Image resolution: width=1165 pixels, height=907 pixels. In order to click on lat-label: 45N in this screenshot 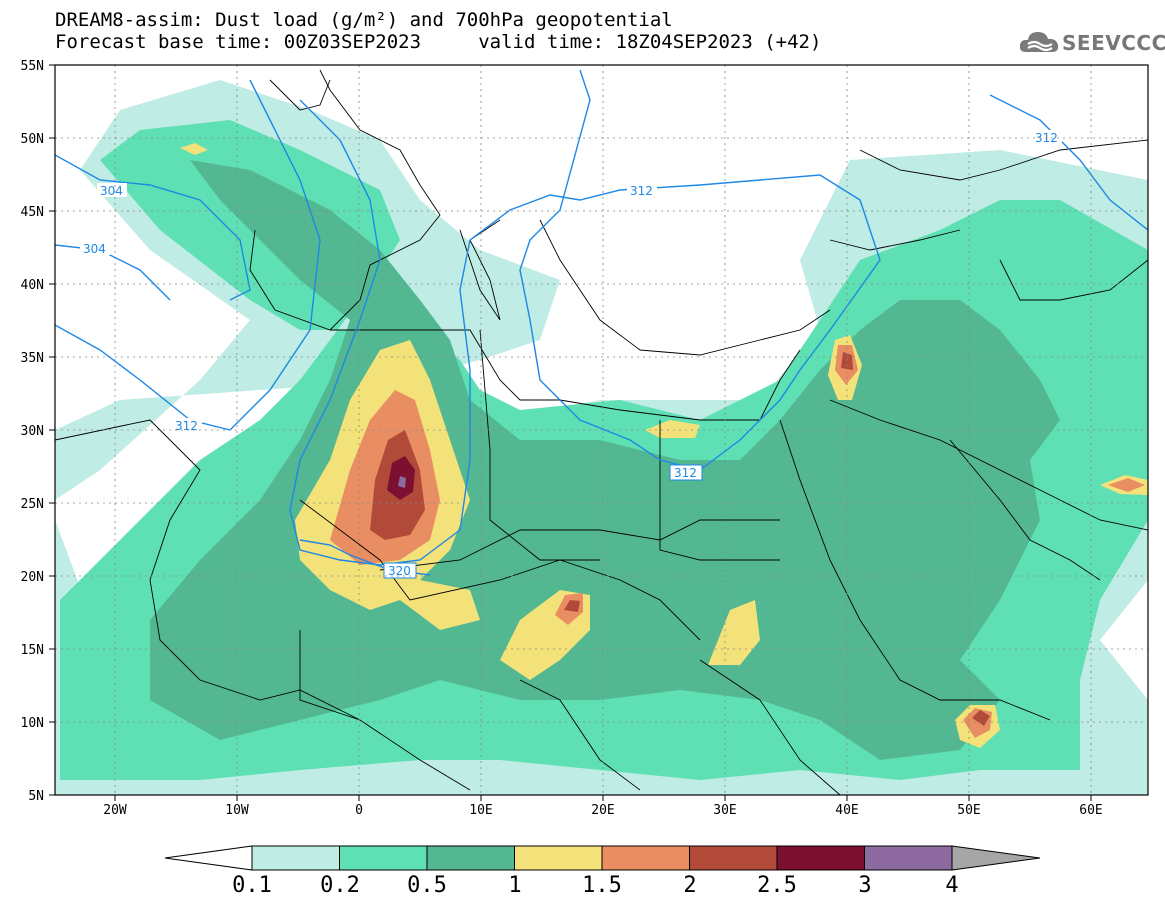, I will do `click(32, 212)`.